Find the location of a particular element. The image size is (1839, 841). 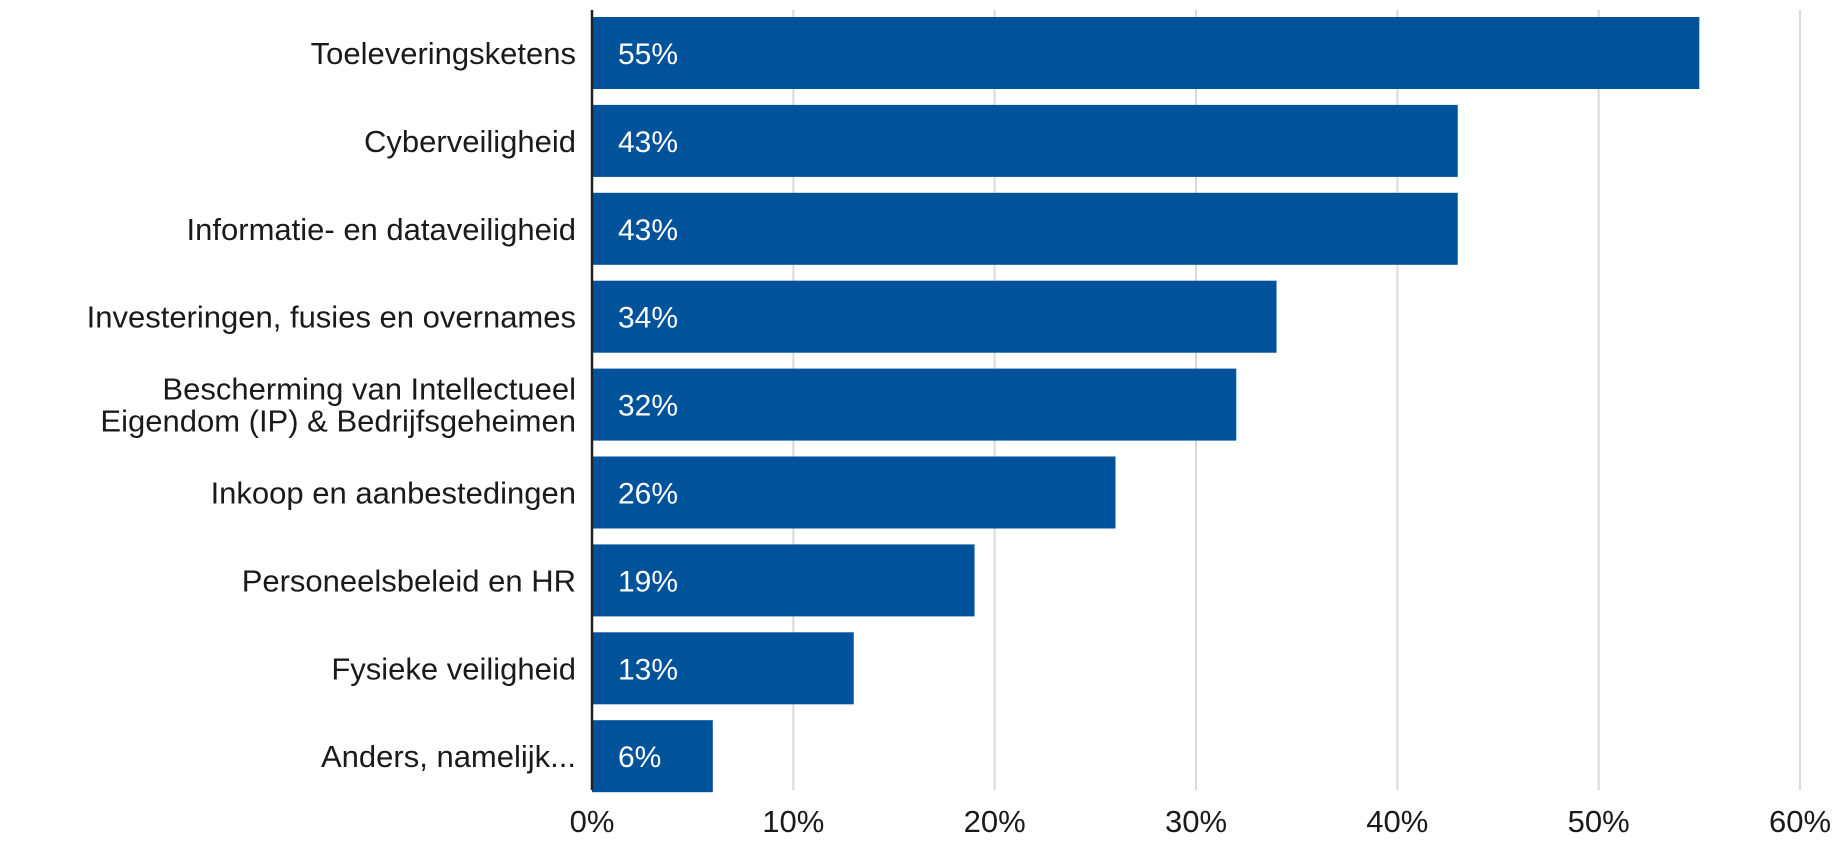

x-tick-label: 60% is located at coordinates (1800, 821).